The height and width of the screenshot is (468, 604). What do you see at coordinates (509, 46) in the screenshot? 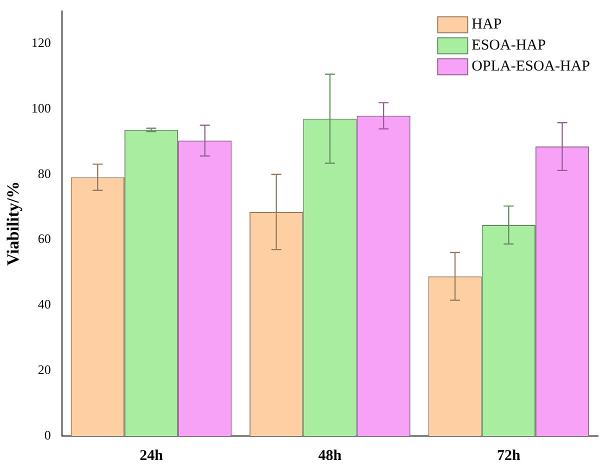
I see `legend-label: ESOA-HAP` at bounding box center [509, 46].